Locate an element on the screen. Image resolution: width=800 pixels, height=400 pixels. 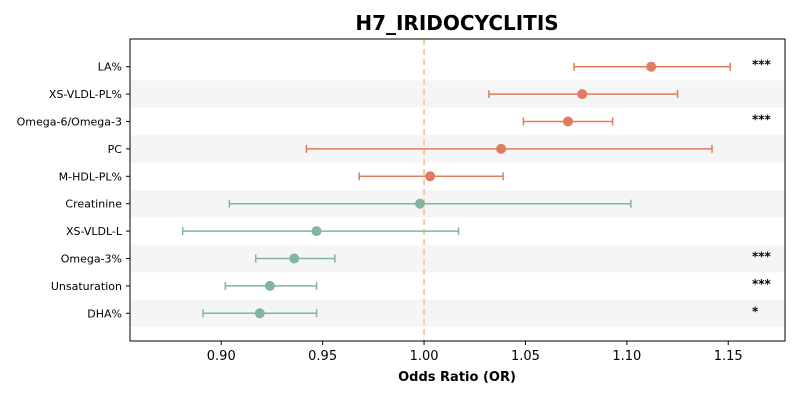
x-tick-label: 1.05 is located at coordinates (525, 356).